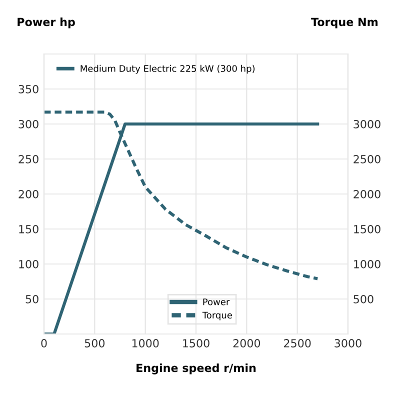  What do you see at coordinates (344, 23) in the screenshot?
I see `y2-axis-title: Torque Nm` at bounding box center [344, 23].